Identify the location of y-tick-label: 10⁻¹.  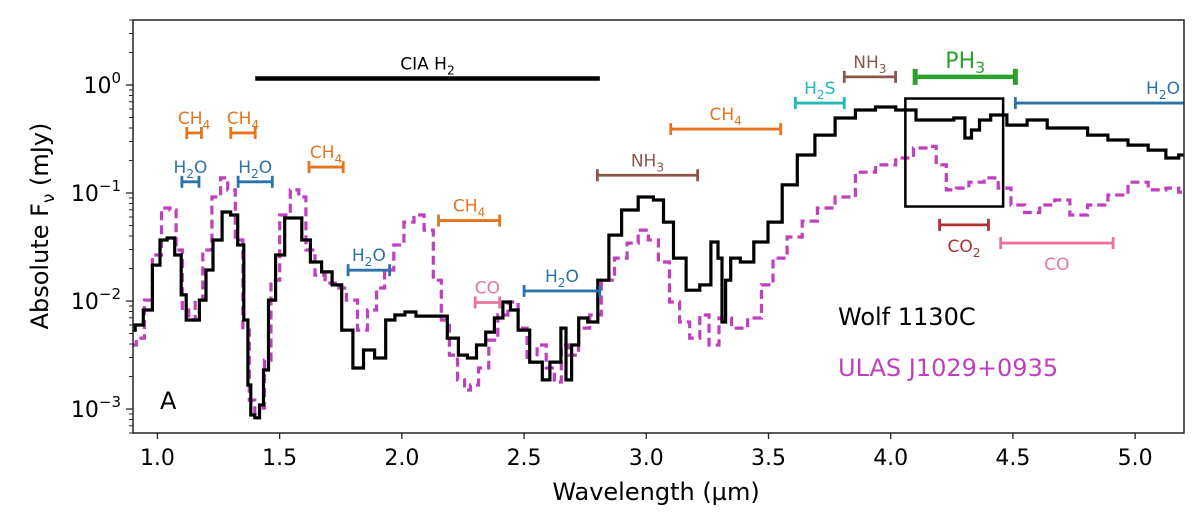
(96, 192).